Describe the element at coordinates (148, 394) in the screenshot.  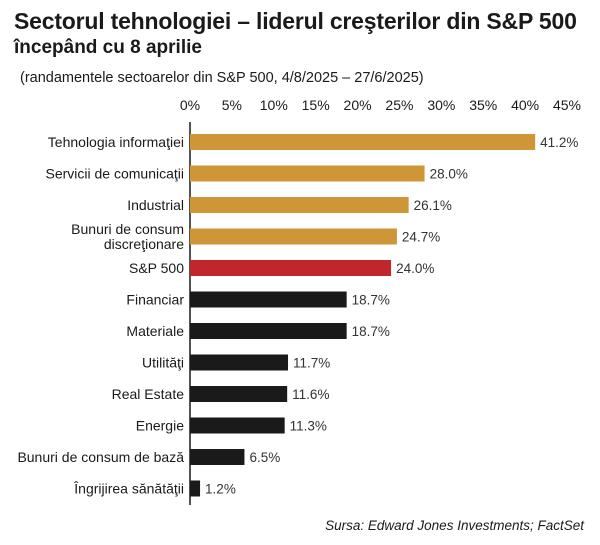
I see `category-label: Real Estate` at that location.